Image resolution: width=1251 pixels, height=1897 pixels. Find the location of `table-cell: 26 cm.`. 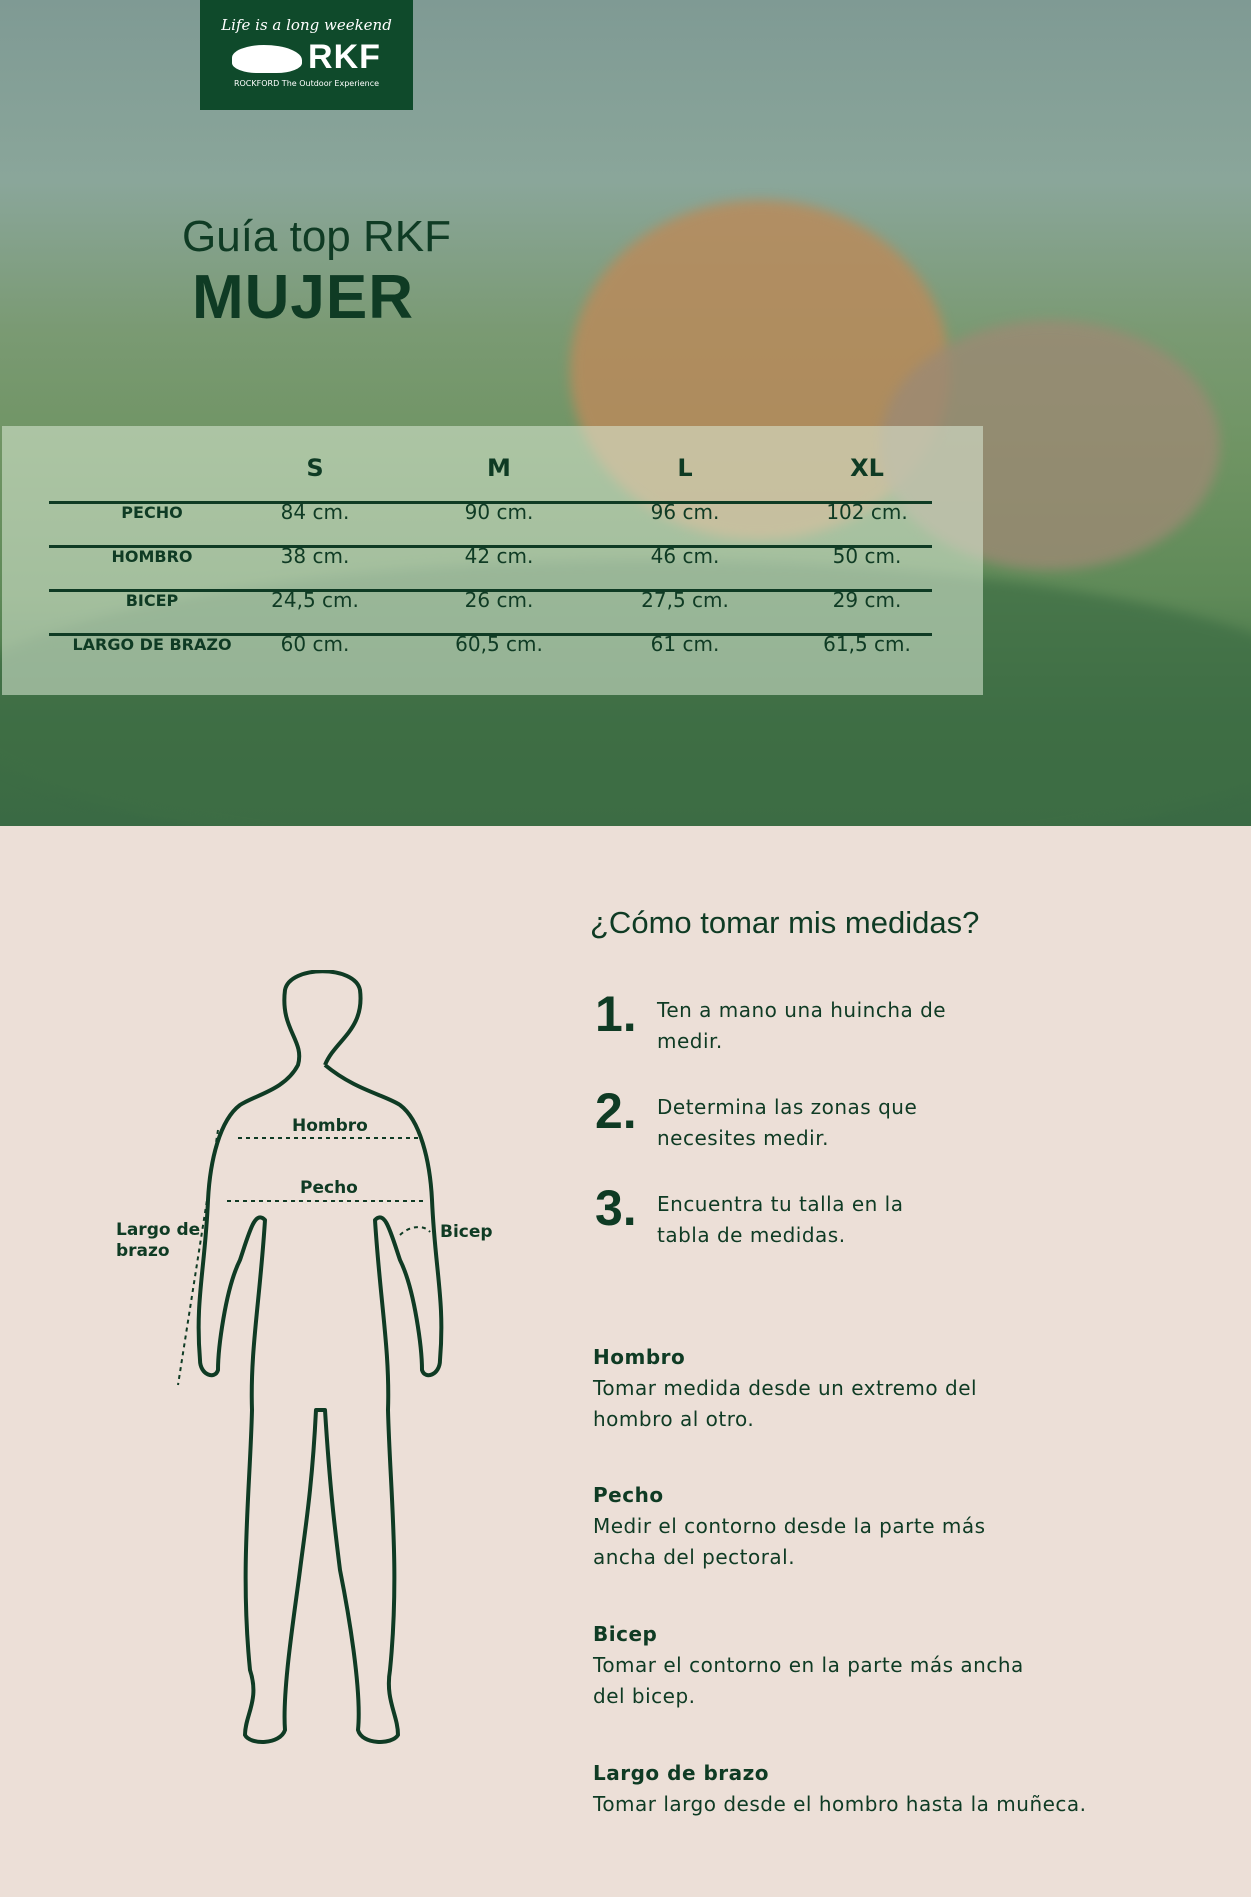

table-cell: 26 cm. is located at coordinates (499, 600).